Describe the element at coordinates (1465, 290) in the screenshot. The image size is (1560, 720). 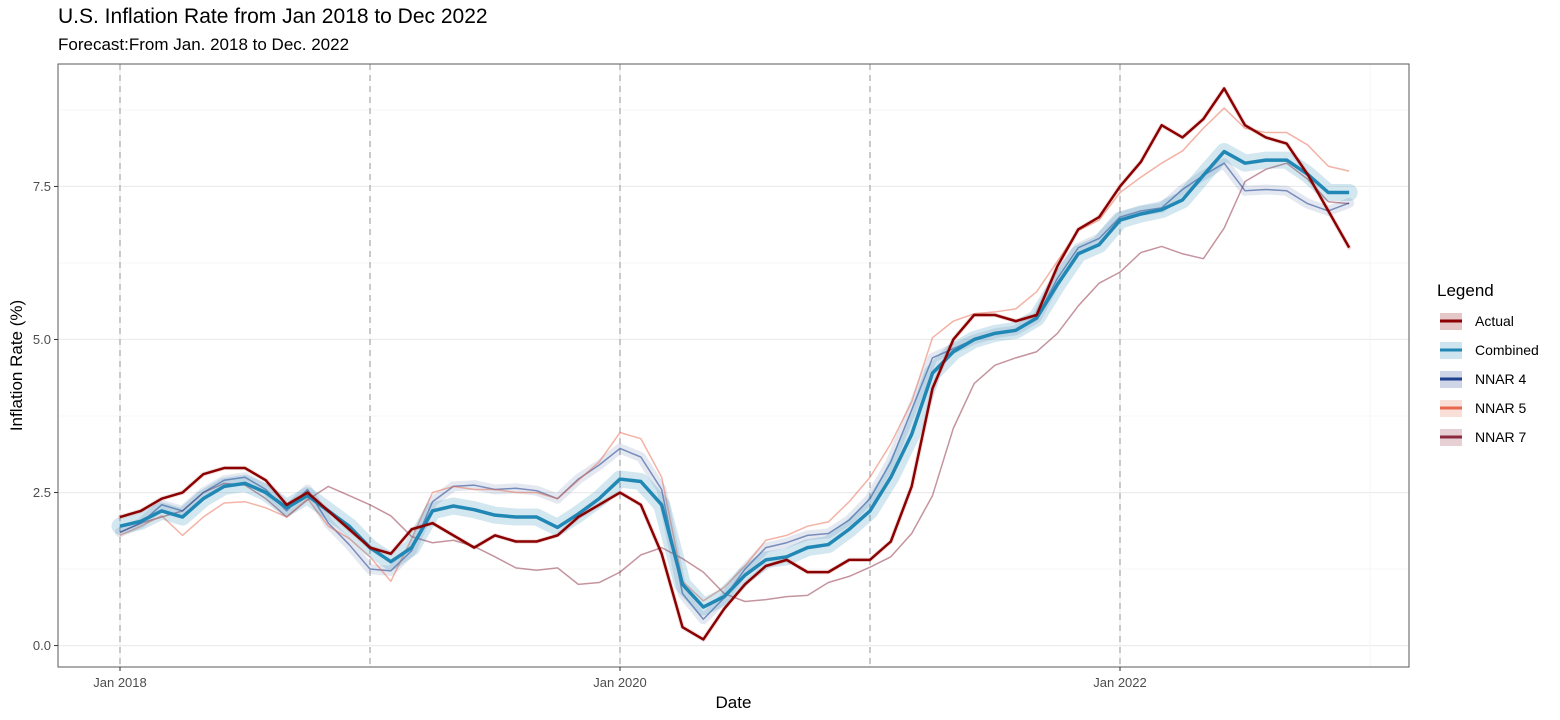
I see `legend-title: Legend` at that location.